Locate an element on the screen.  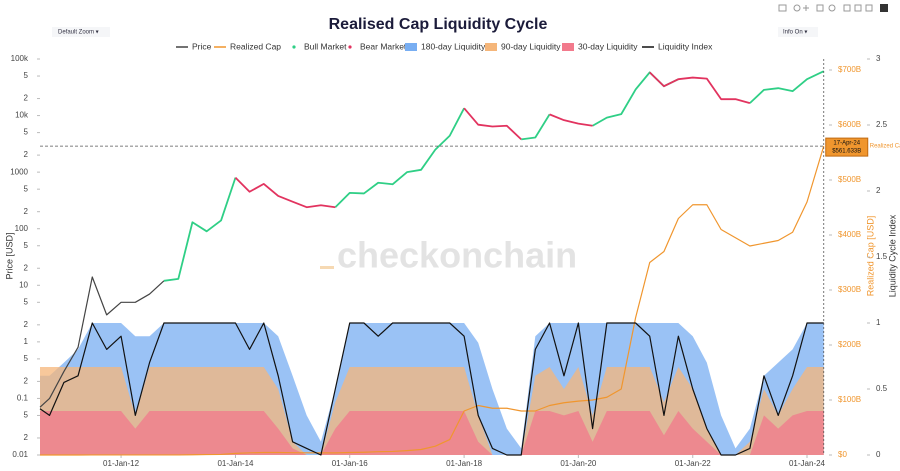
x-tick-label: 01-Jan-12 is located at coordinates (121, 463).